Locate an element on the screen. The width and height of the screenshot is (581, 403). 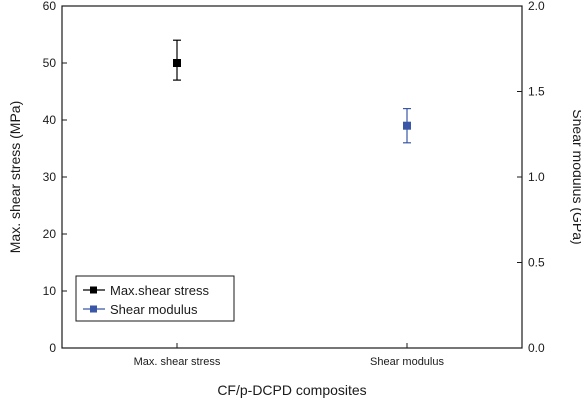
legend-label: Max.shear stress is located at coordinates (159, 290).